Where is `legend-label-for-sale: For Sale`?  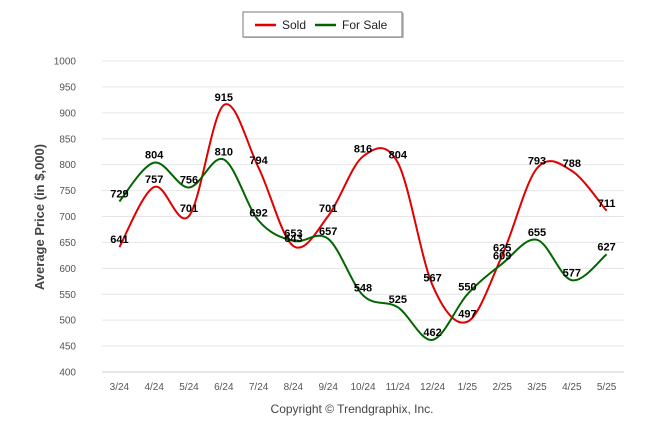 legend-label-for-sale: For Sale is located at coordinates (365, 25).